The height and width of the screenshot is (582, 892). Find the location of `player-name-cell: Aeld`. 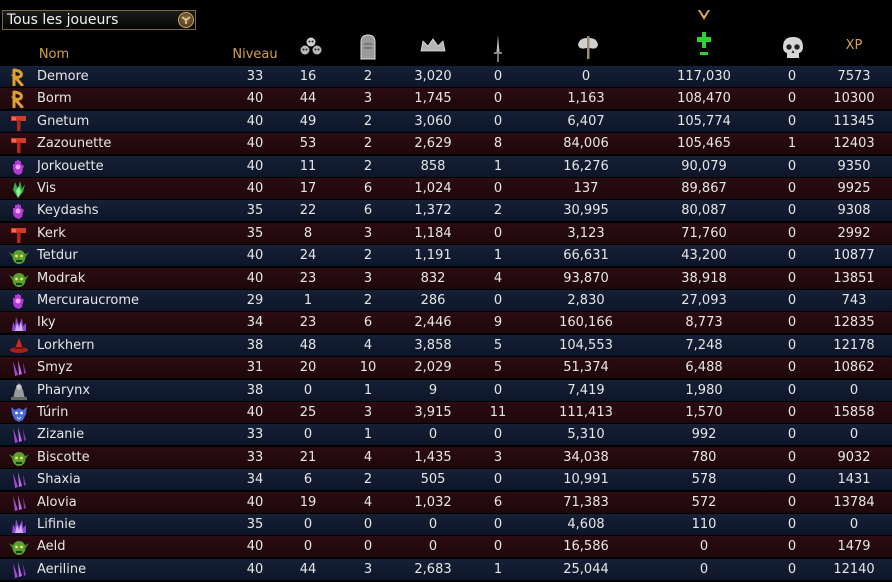

player-name-cell: Aeld is located at coordinates (51, 547).